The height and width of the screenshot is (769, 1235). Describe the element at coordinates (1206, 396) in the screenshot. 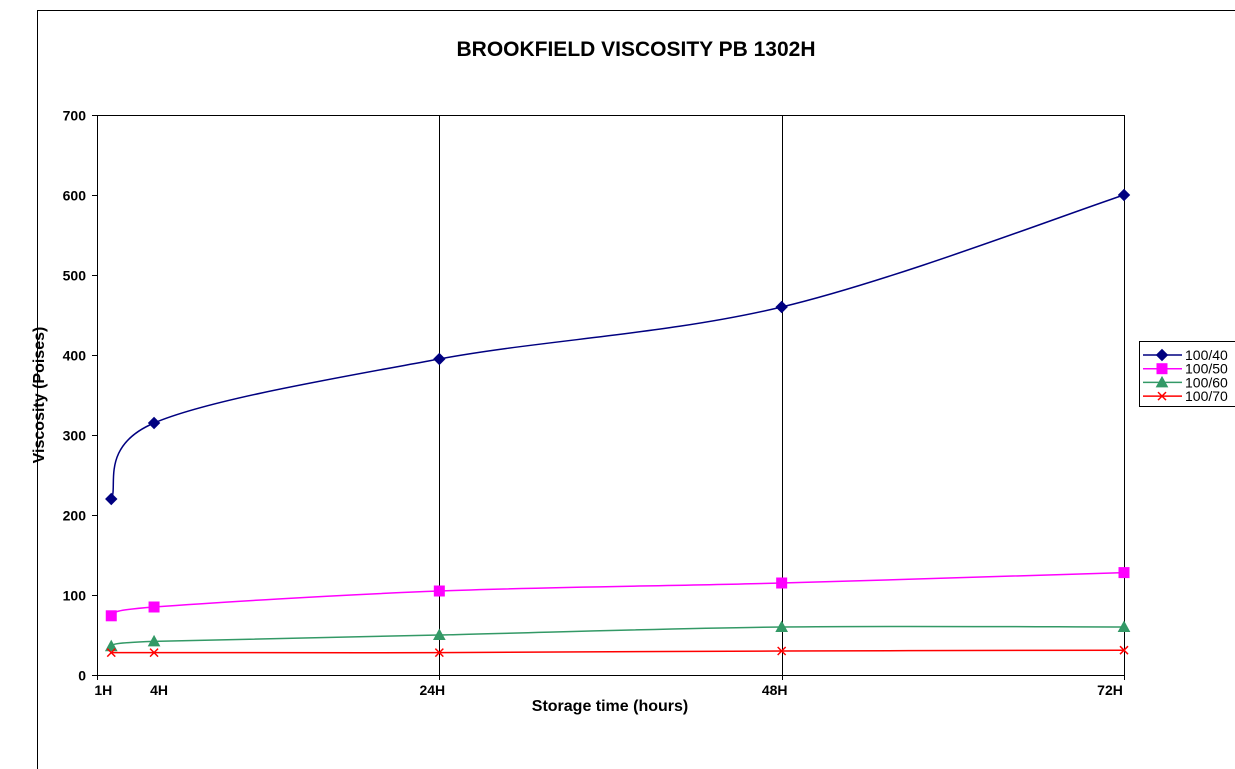

I see `legend-label: 100/70` at that location.